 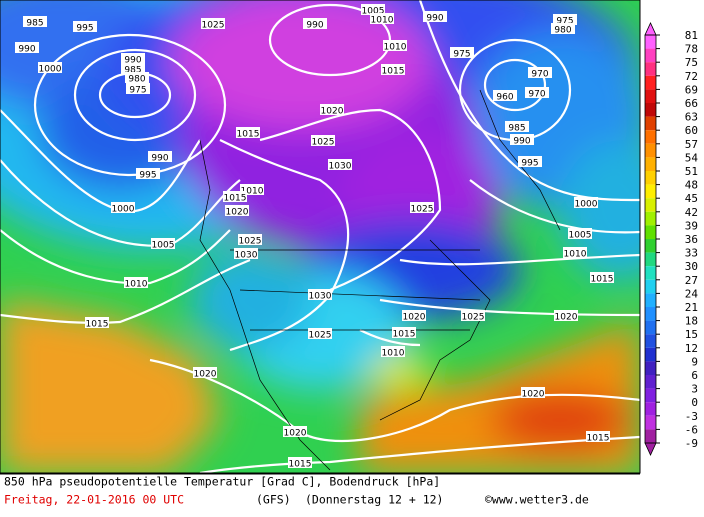 What do you see at coordinates (537, 500) in the screenshot?
I see `caption-copyright: ©www.wetter3.de` at bounding box center [537, 500].